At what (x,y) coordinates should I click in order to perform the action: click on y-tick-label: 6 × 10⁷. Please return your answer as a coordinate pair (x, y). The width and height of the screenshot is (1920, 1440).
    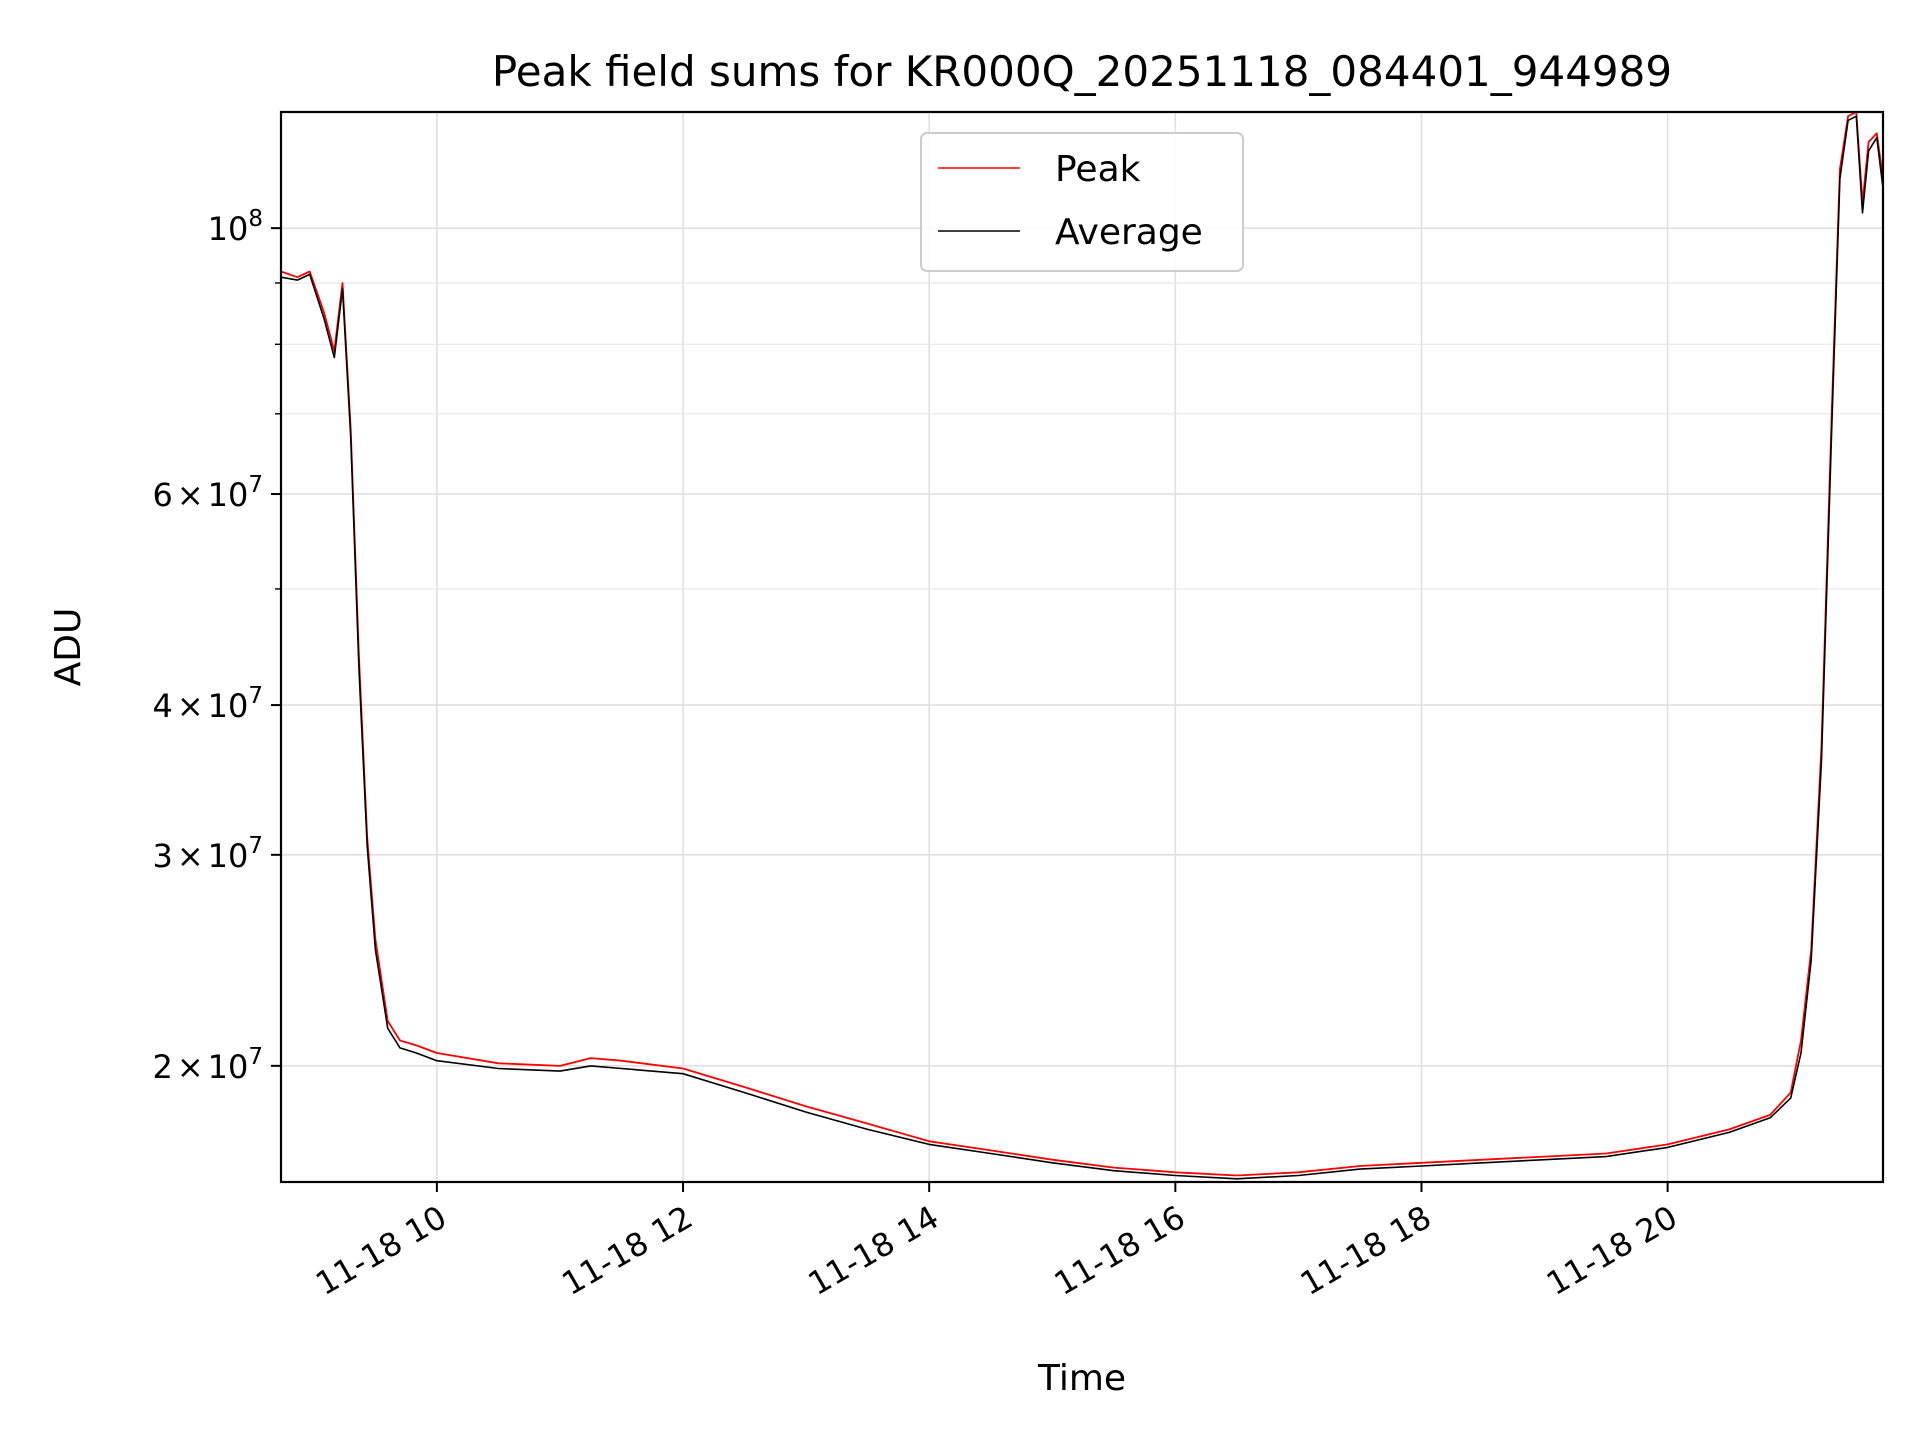
    Looking at the image, I should click on (207, 493).